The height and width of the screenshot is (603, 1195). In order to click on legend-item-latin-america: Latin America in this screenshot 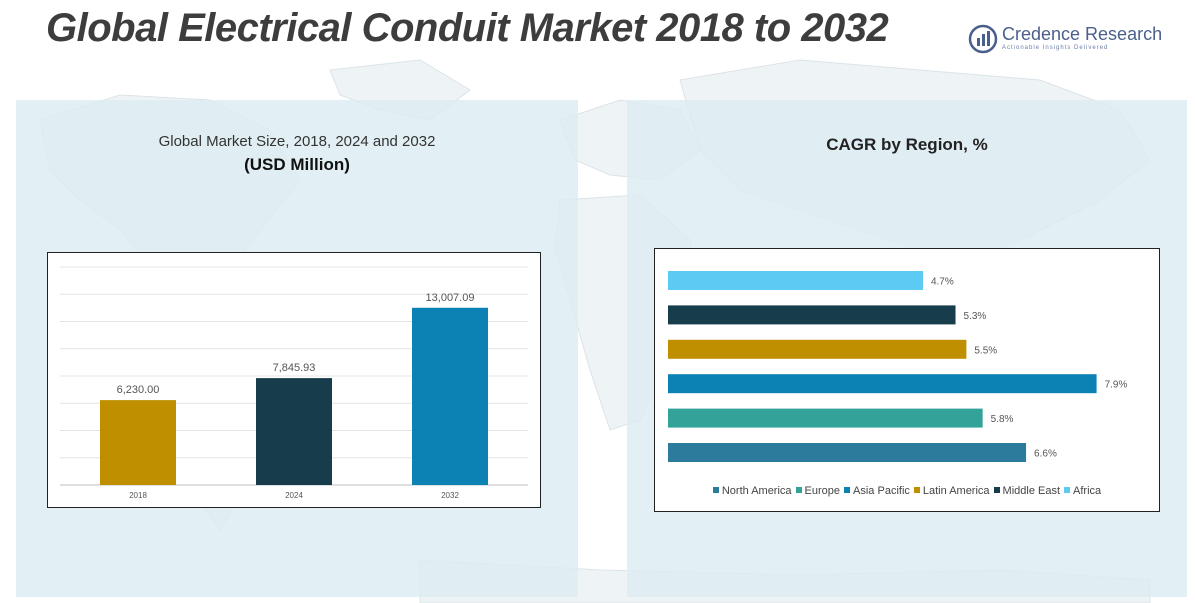, I will do `click(951, 491)`.